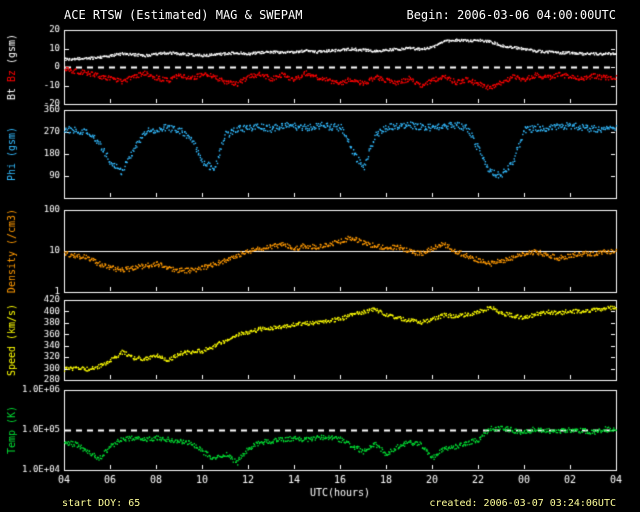  Describe the element at coordinates (183, 15) in the screenshot. I see `chart-title: ACE RTSW (Estimated) MAG & SWEPAM` at that location.